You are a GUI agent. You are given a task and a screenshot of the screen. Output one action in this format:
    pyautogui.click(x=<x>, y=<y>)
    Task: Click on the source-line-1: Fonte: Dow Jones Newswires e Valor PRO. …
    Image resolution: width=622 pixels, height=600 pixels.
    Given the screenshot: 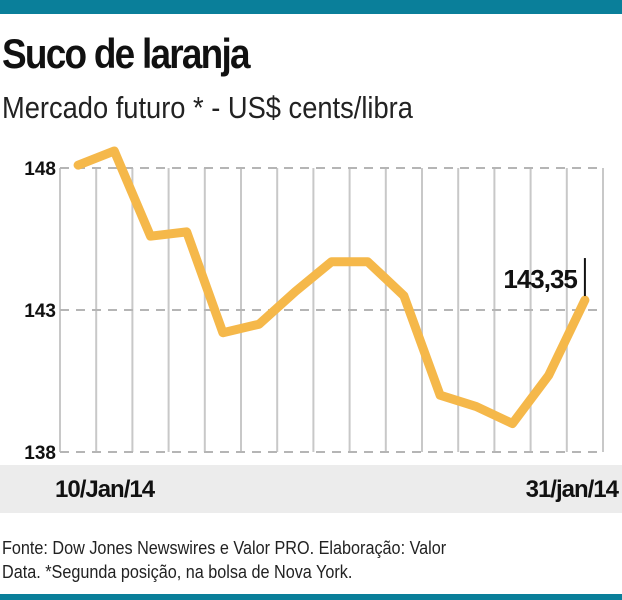 What is the action you would take?
    pyautogui.click(x=224, y=548)
    